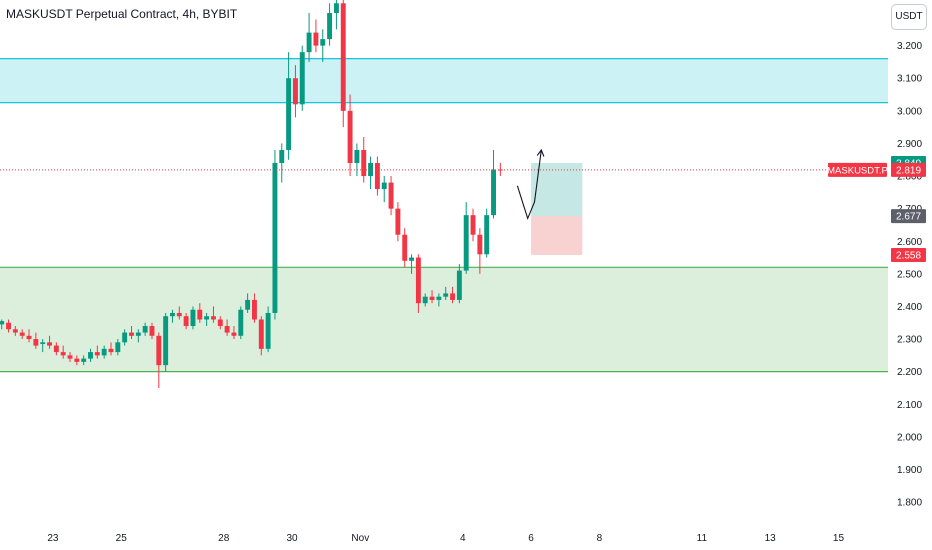 This screenshot has width=932, height=550. What do you see at coordinates (557, 235) in the screenshot?
I see `stop-zone` at bounding box center [557, 235].